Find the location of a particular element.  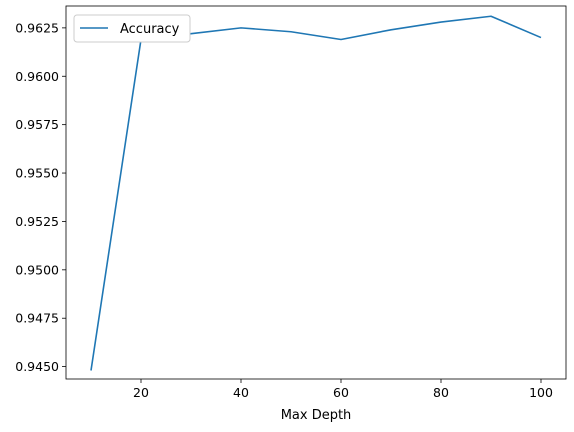

legend-label-accuracy: Accuracy is located at coordinates (150, 29).